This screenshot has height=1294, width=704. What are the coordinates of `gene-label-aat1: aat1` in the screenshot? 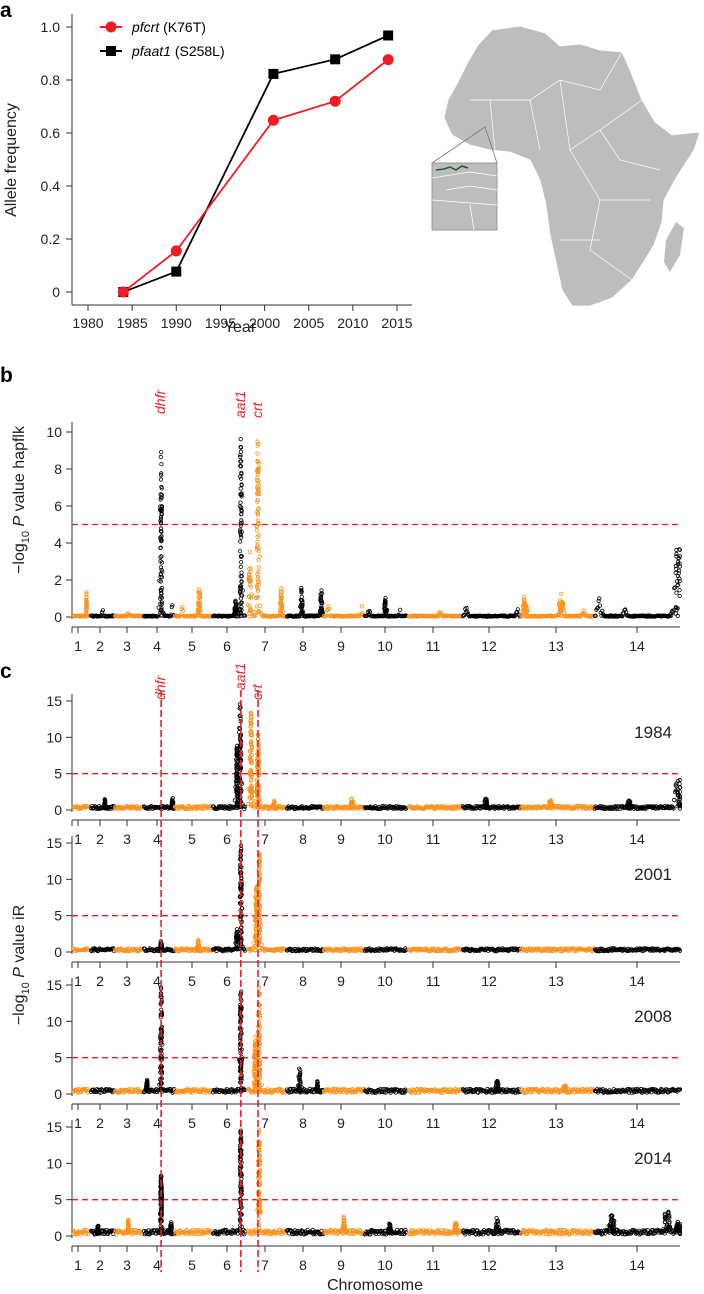 It's located at (240, 404).